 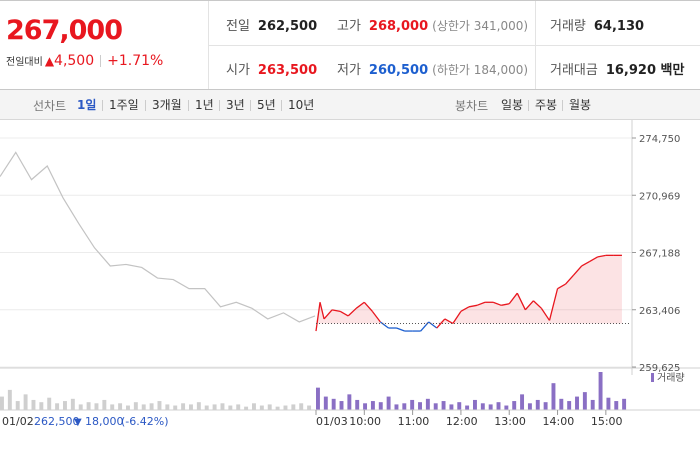 I want to click on x-tick-label: 10:00, so click(x=365, y=421).